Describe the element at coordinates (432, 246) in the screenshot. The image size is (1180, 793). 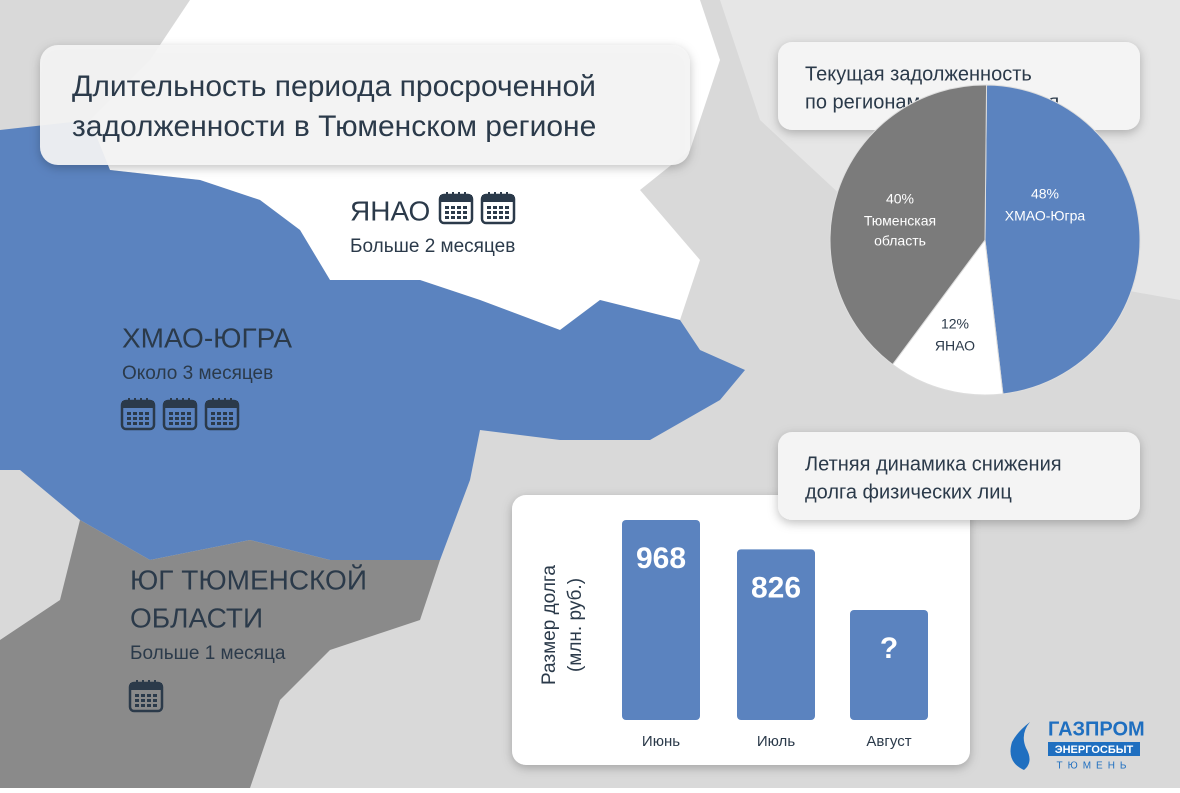
I see `region-note: Больше 2 месяцев` at that location.